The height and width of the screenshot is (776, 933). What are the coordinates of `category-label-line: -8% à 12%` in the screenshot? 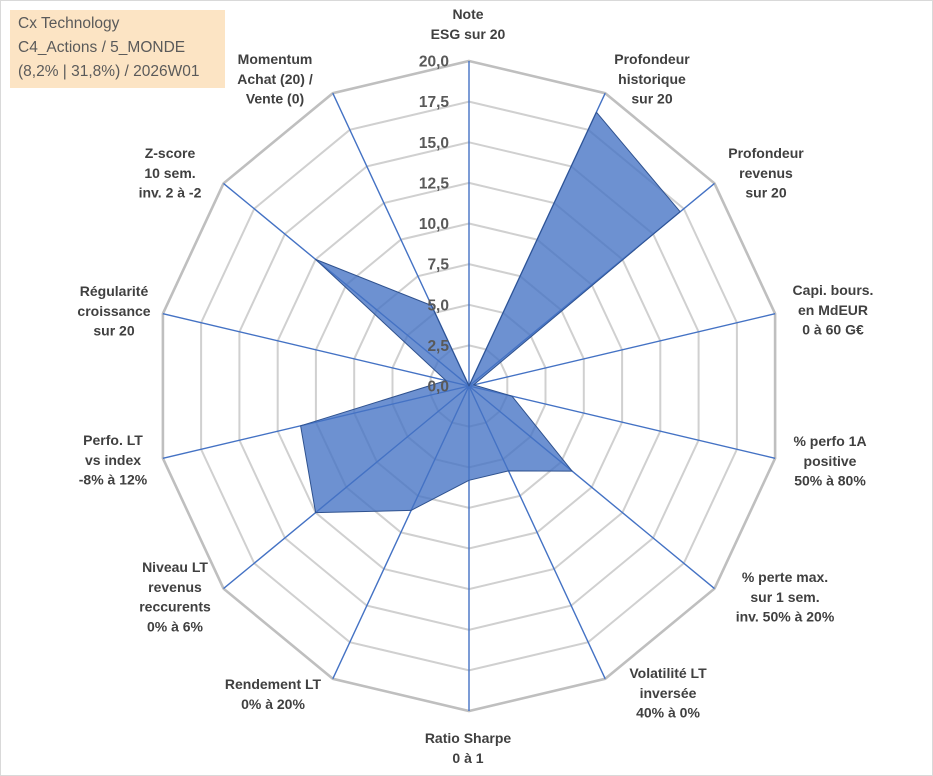 It's located at (113, 480).